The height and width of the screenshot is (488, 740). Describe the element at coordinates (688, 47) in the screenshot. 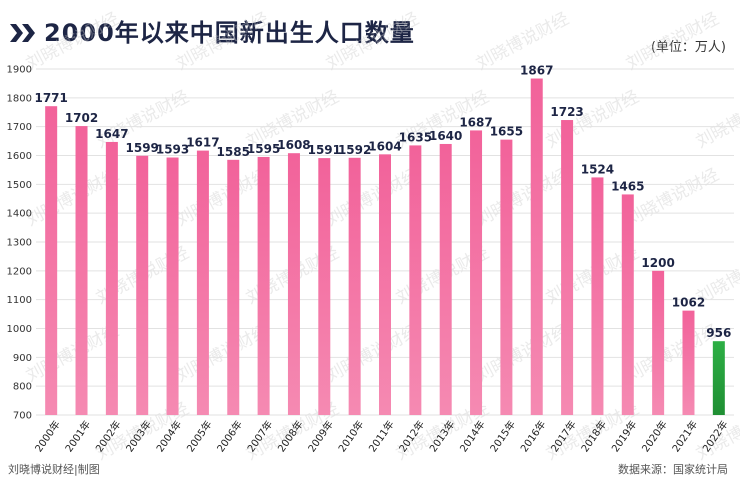

I see `unit-label: (单位：万人)` at that location.